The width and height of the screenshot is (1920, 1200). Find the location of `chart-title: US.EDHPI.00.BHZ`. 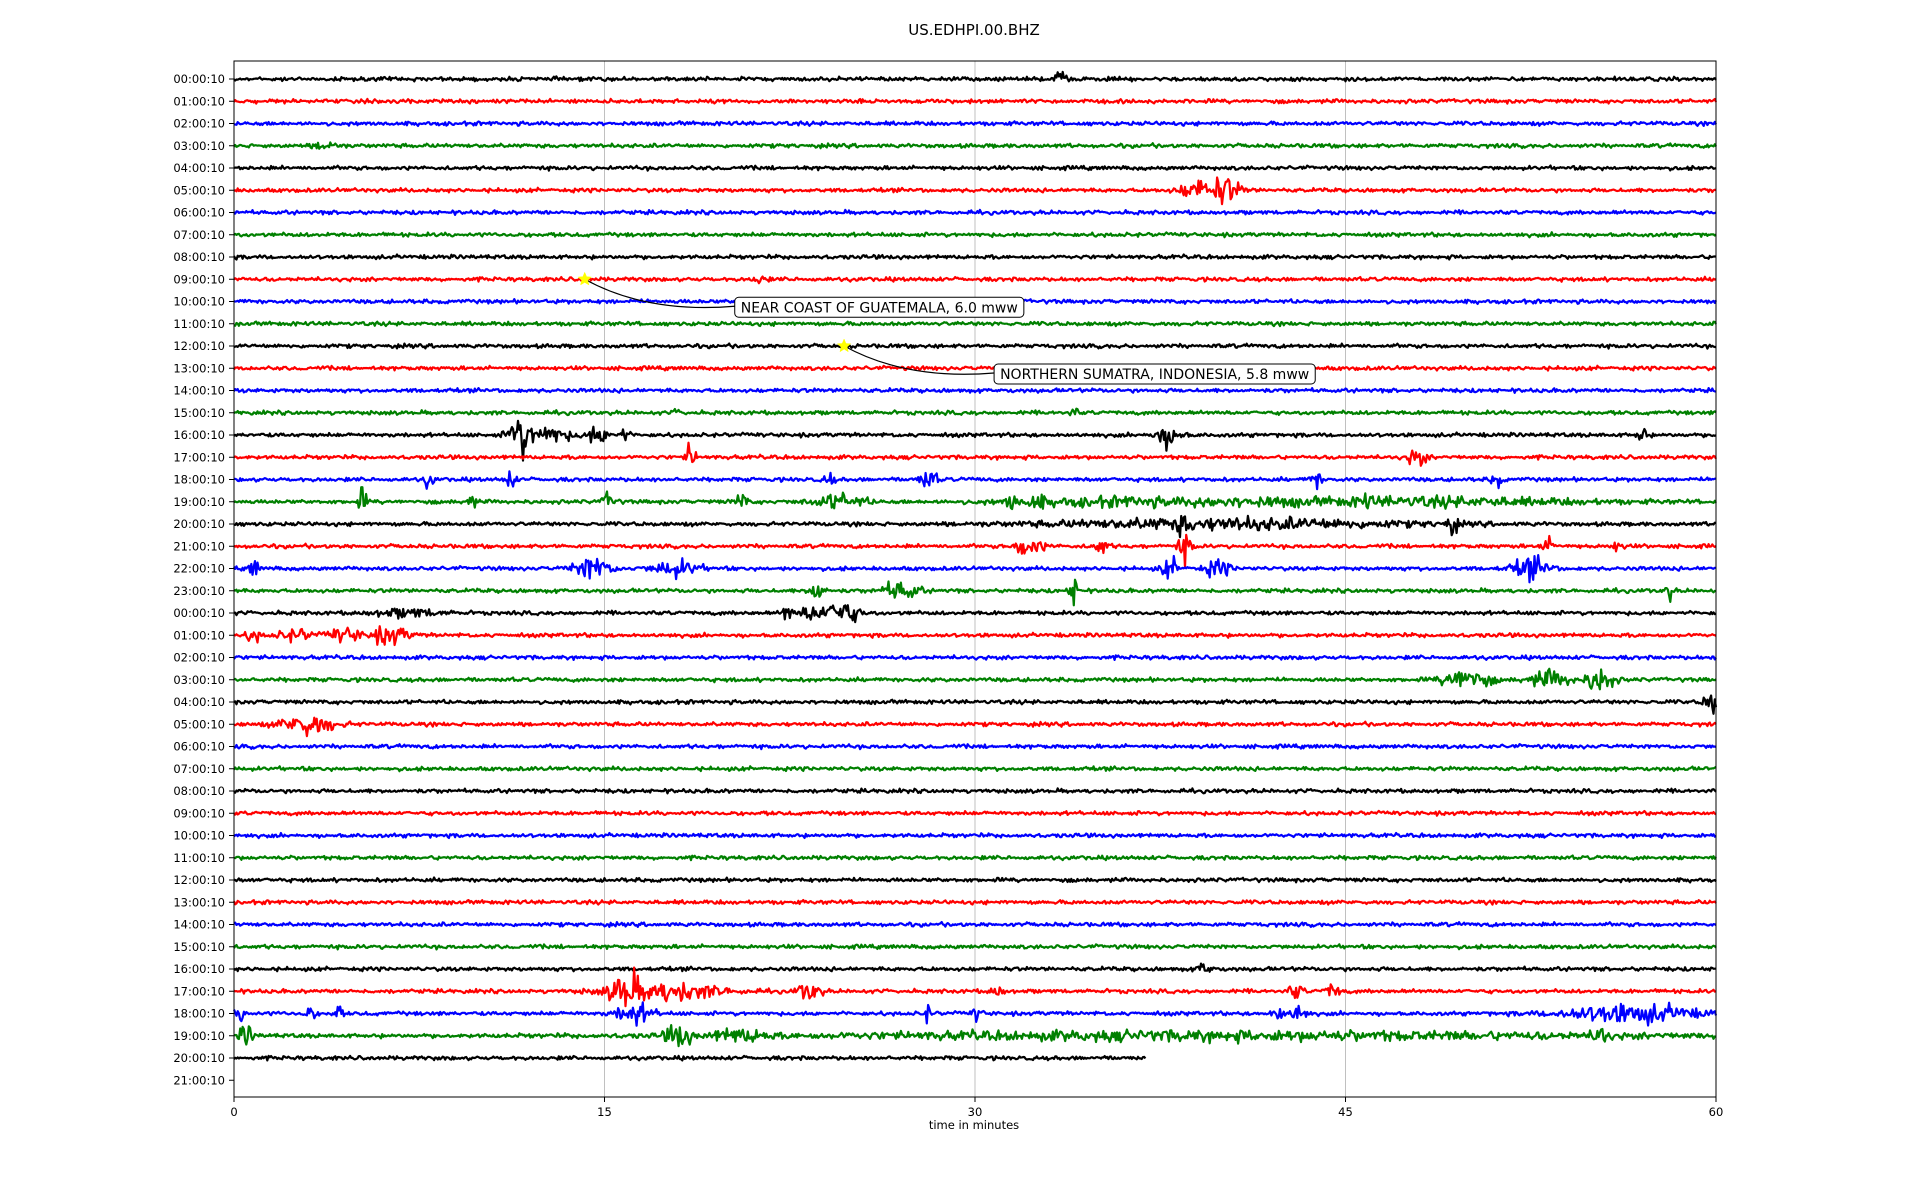

chart-title: US.EDHPI.00.BHZ is located at coordinates (974, 30).